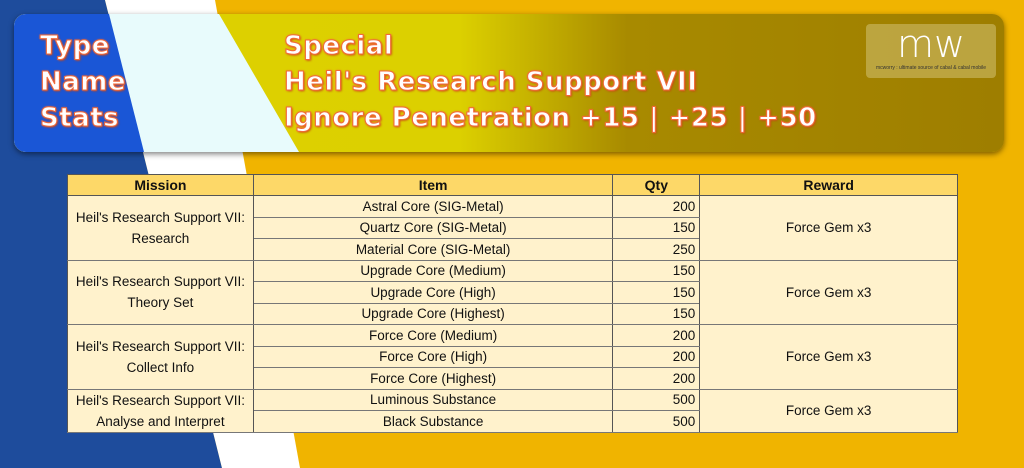 This screenshot has height=468, width=1024. I want to click on table-row: Upgrade Core (Highest) 150, so click(513, 314).